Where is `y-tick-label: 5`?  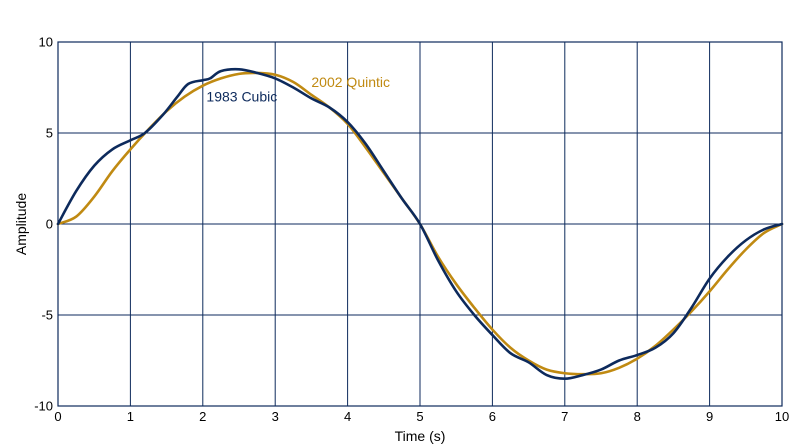
y-tick-label: 5 is located at coordinates (49, 133).